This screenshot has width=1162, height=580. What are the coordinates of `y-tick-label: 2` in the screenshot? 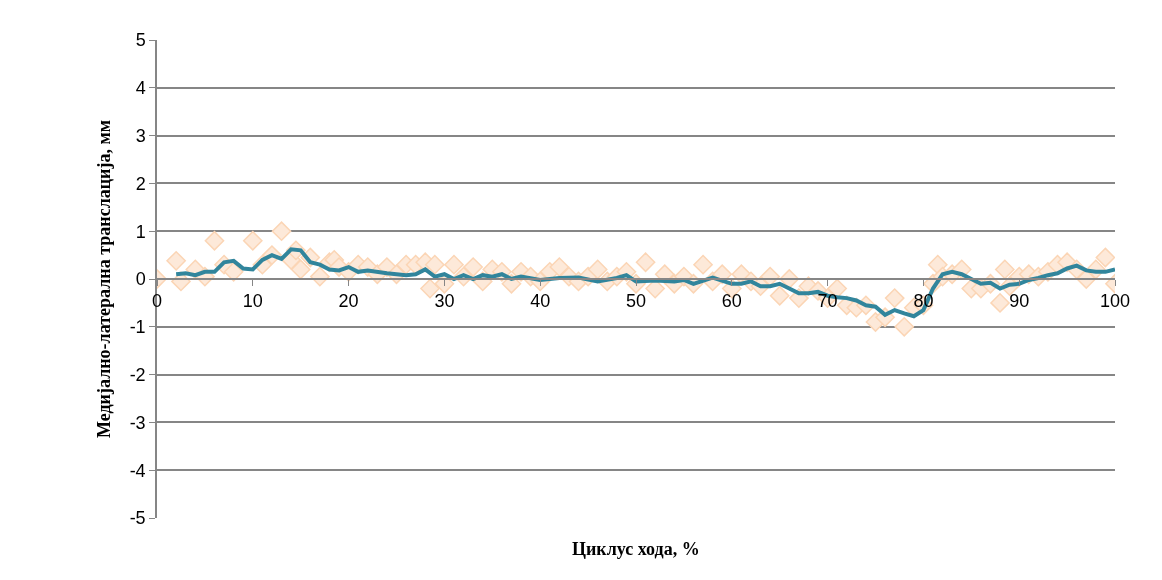 It's located at (140, 183).